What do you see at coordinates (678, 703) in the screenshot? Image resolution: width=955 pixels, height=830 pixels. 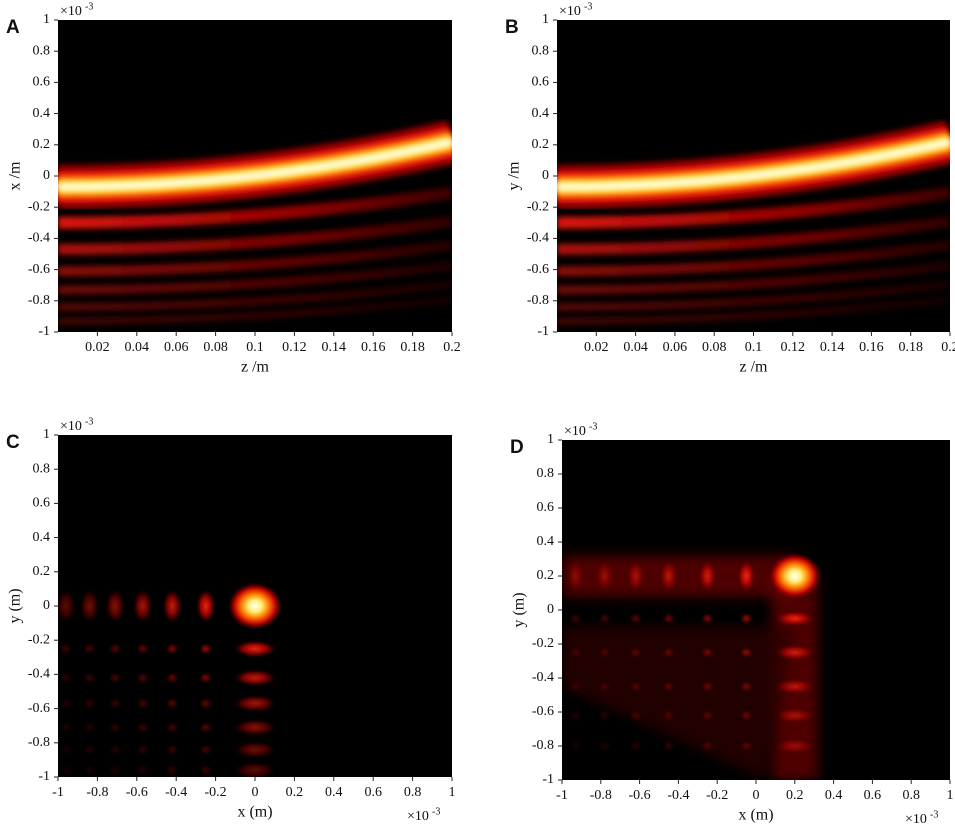 I see `heat-smear` at bounding box center [678, 703].